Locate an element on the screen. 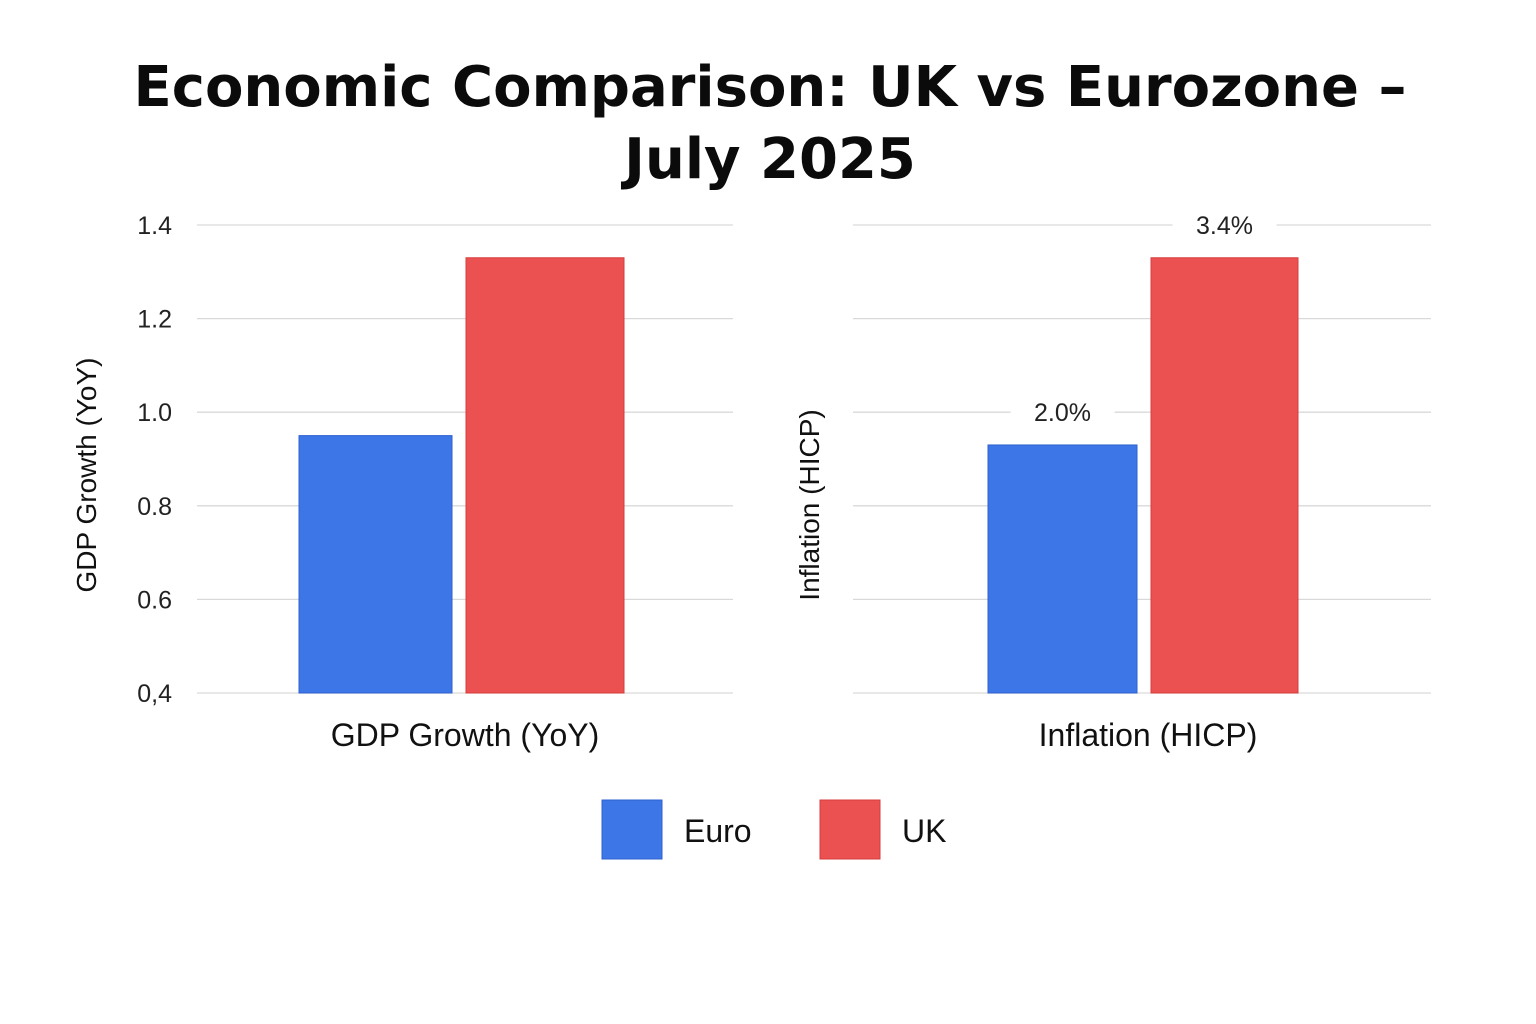 This screenshot has width=1536, height=1024. gdp-y-tick-label: 0.8 is located at coordinates (154, 507).